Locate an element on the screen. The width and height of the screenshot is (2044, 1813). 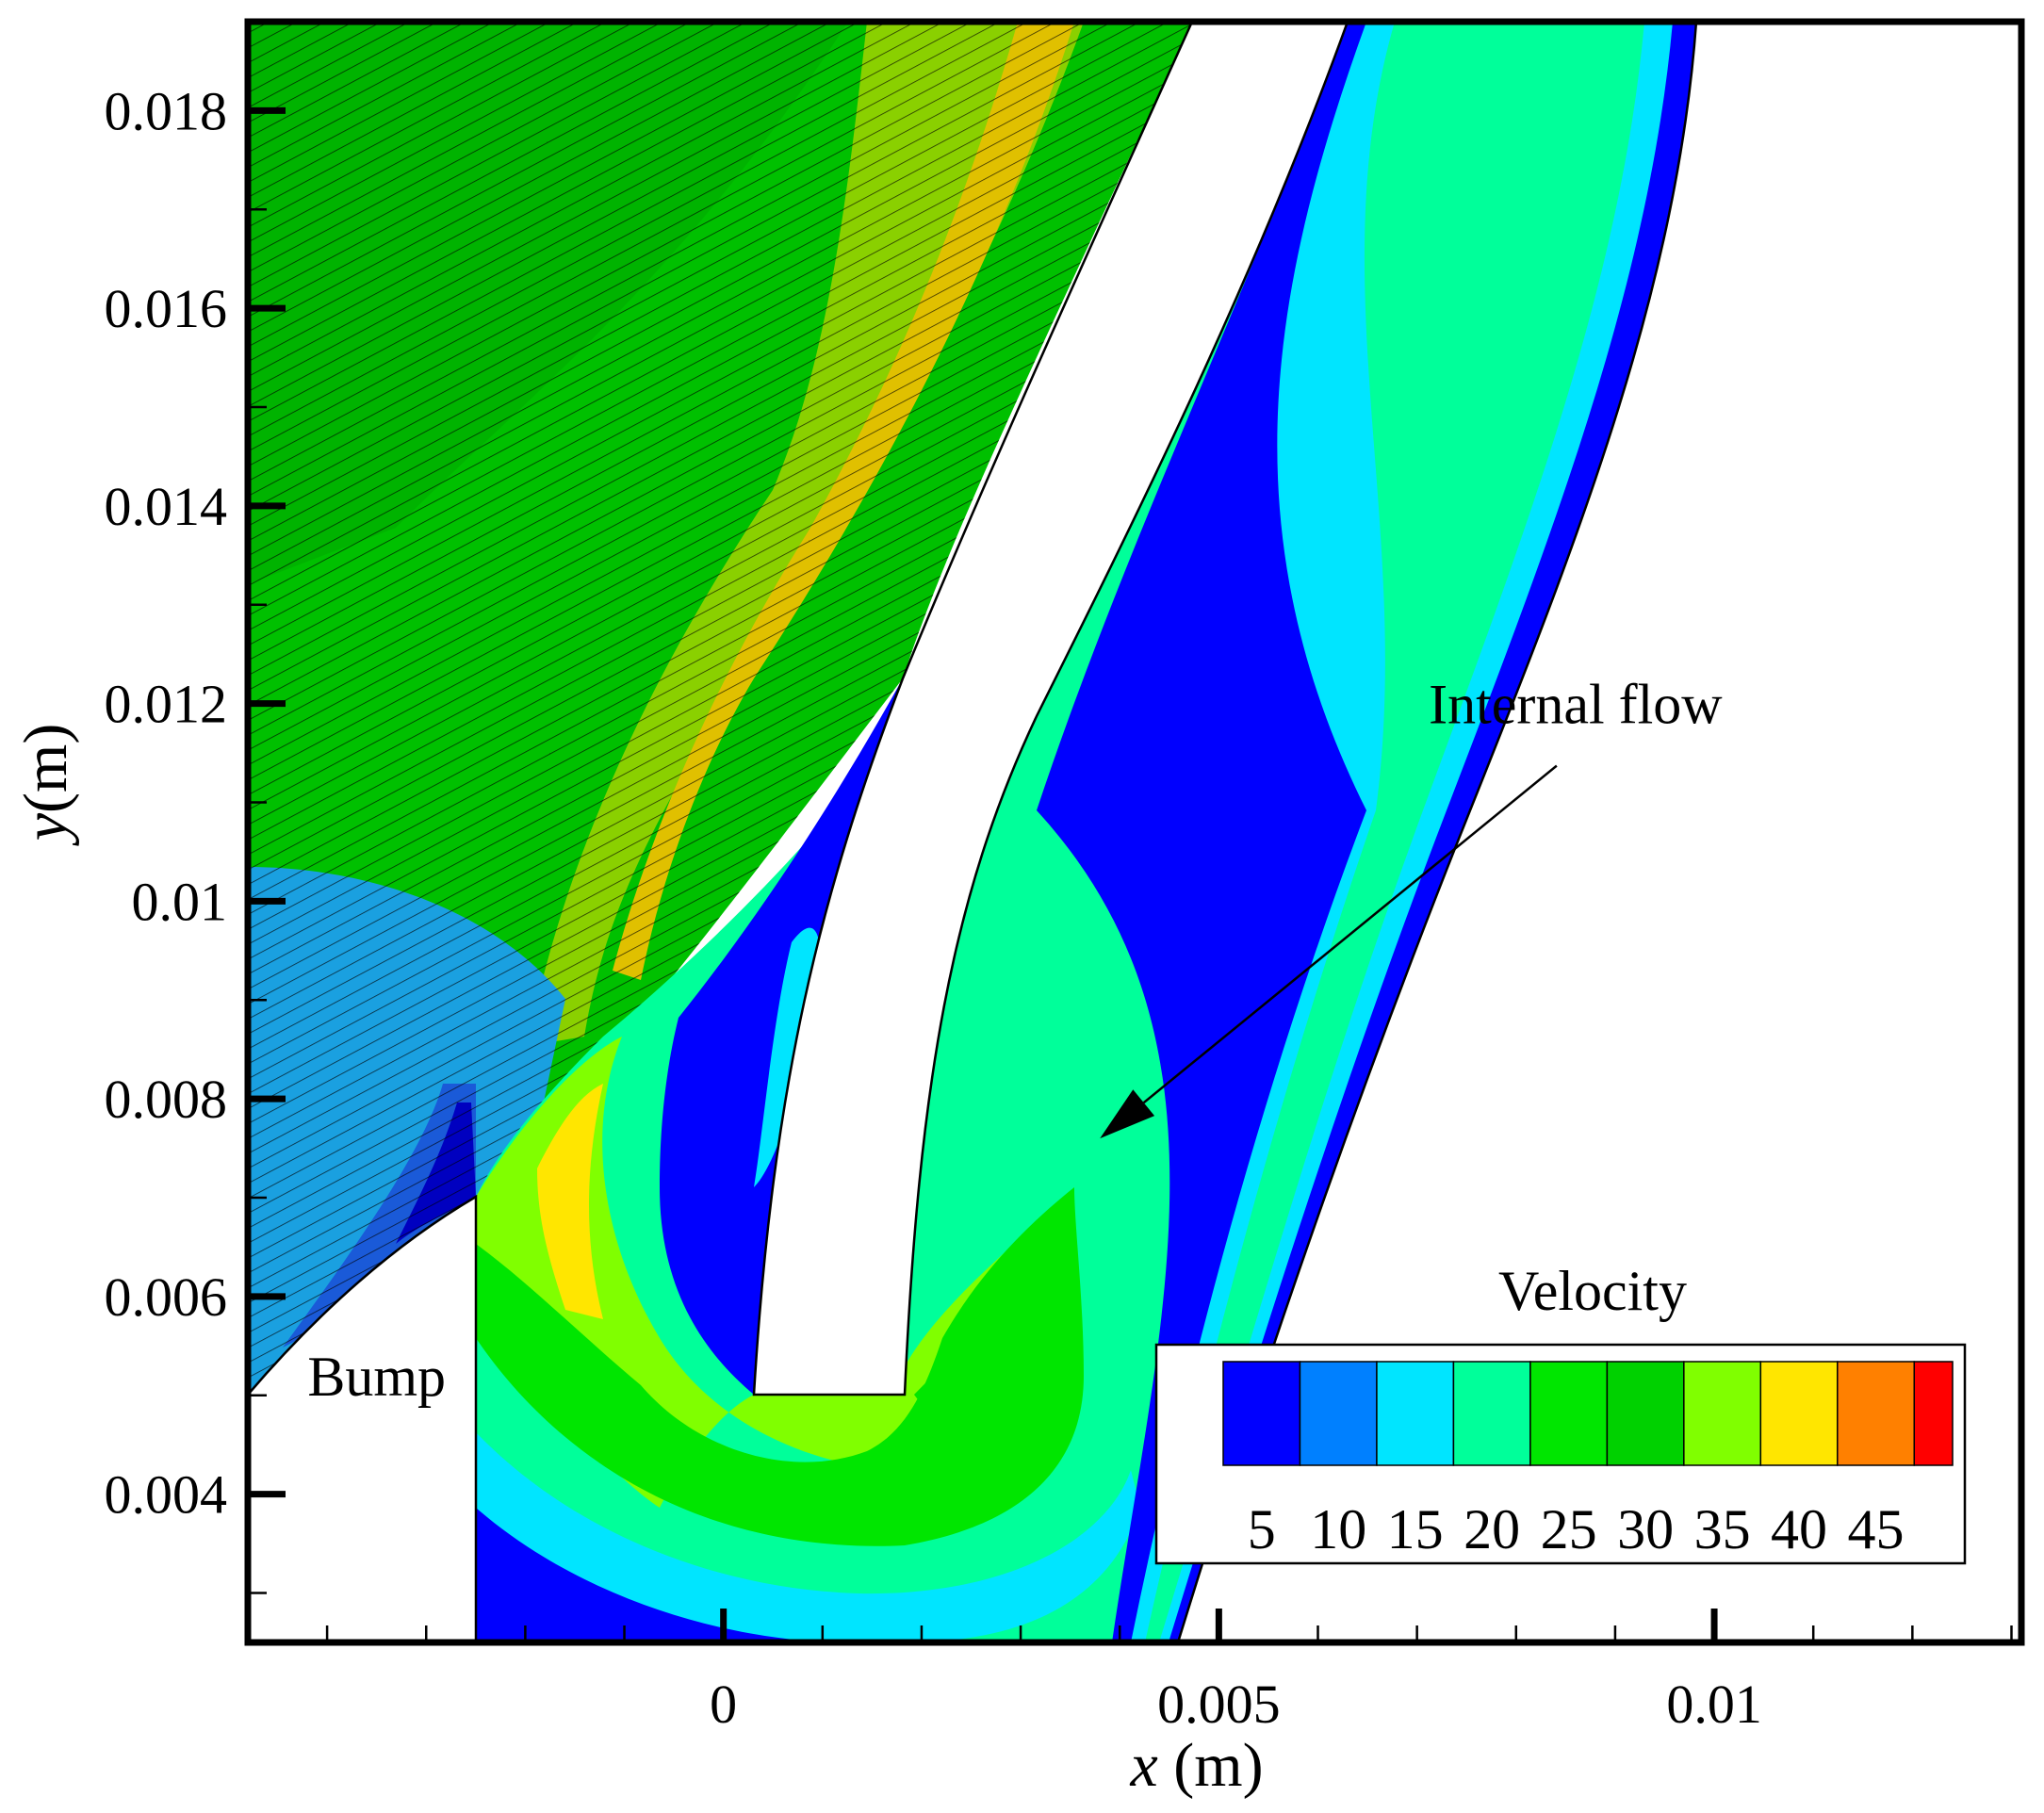
x-tick-label: 0.005 is located at coordinates (1219, 1704).